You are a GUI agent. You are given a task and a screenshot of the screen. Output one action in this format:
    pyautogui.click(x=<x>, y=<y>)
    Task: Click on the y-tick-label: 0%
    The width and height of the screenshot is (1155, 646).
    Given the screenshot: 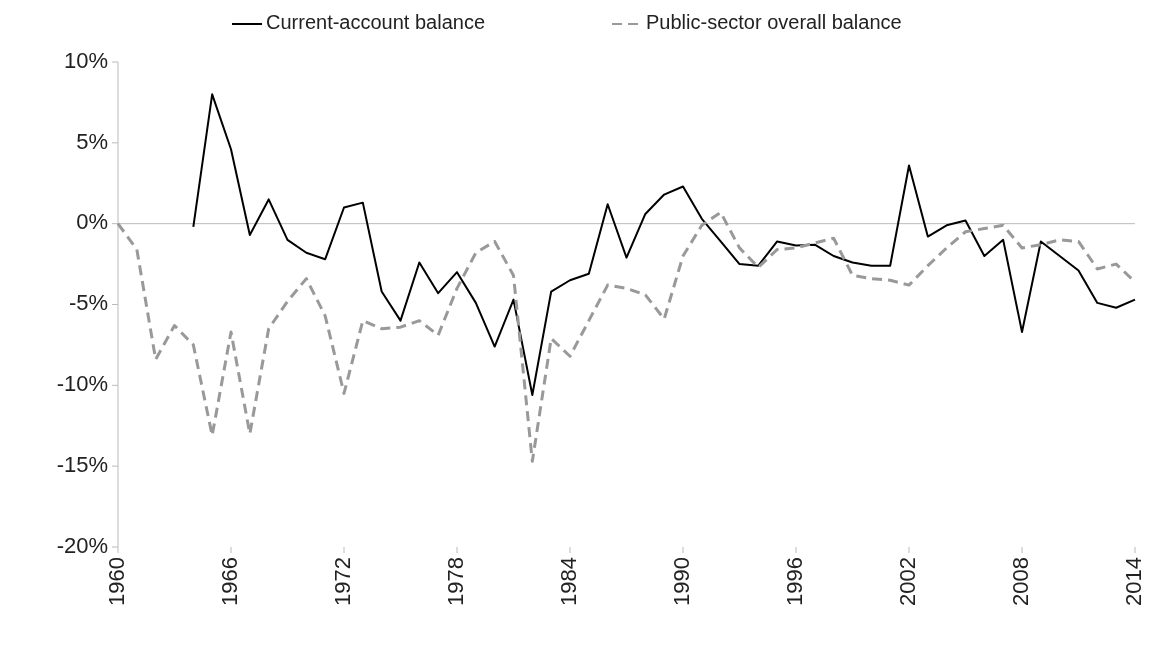 What is the action you would take?
    pyautogui.click(x=92, y=222)
    